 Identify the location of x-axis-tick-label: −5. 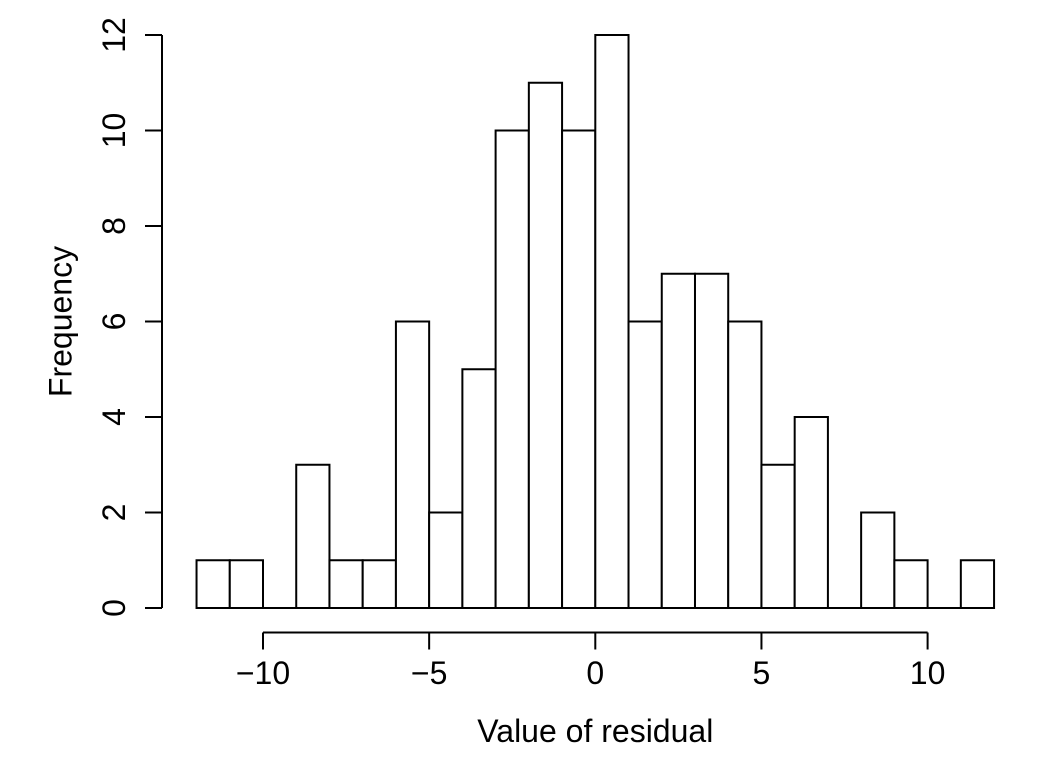
(429, 673).